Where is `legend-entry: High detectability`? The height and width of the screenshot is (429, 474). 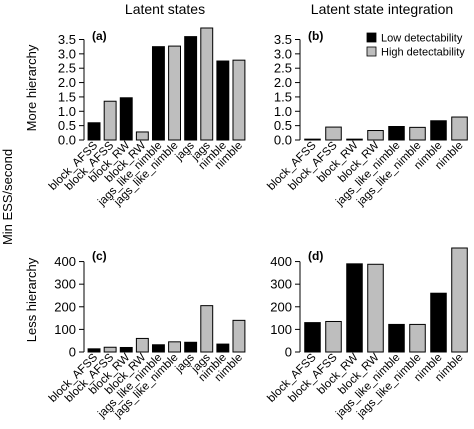 legend-entry: High detectability is located at coordinates (423, 53).